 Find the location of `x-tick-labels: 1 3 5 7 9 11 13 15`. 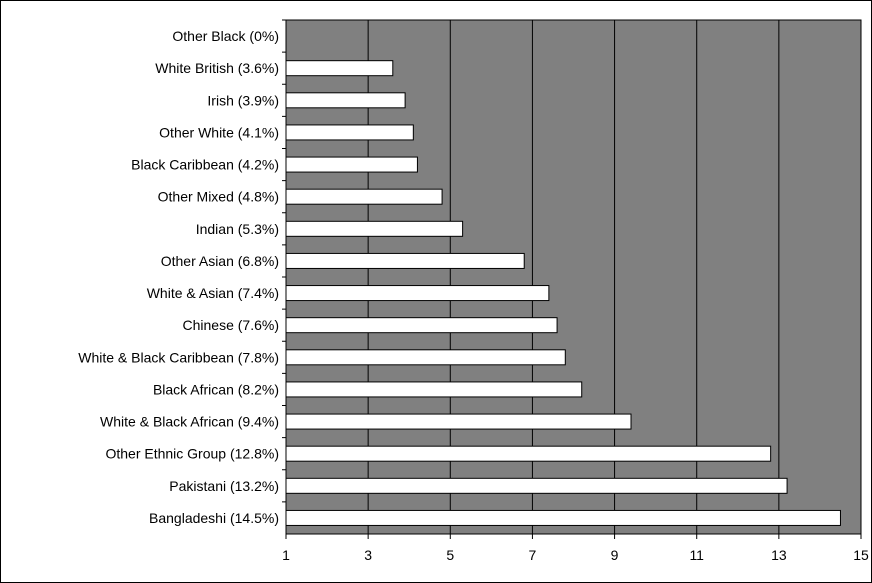

x-tick-labels: 1 3 5 7 9 11 13 15 is located at coordinates (575, 548).